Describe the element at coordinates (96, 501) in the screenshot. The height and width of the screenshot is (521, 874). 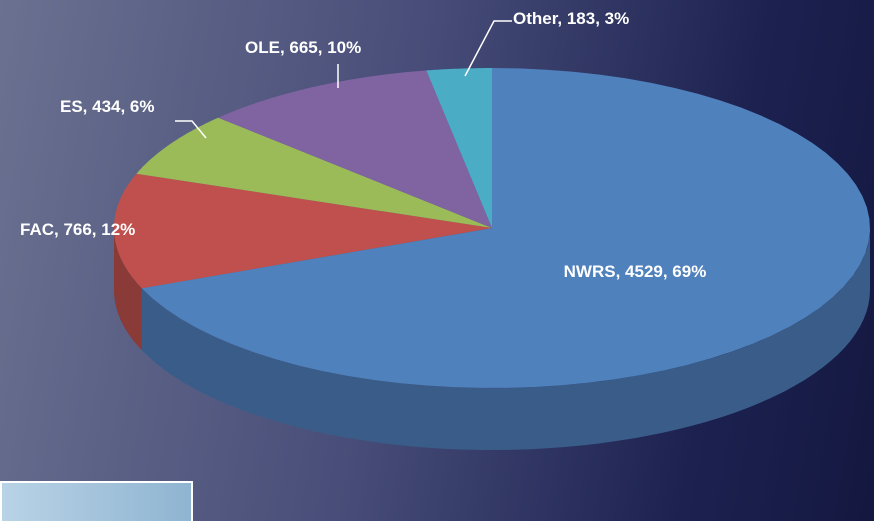
I see `legend-box` at that location.